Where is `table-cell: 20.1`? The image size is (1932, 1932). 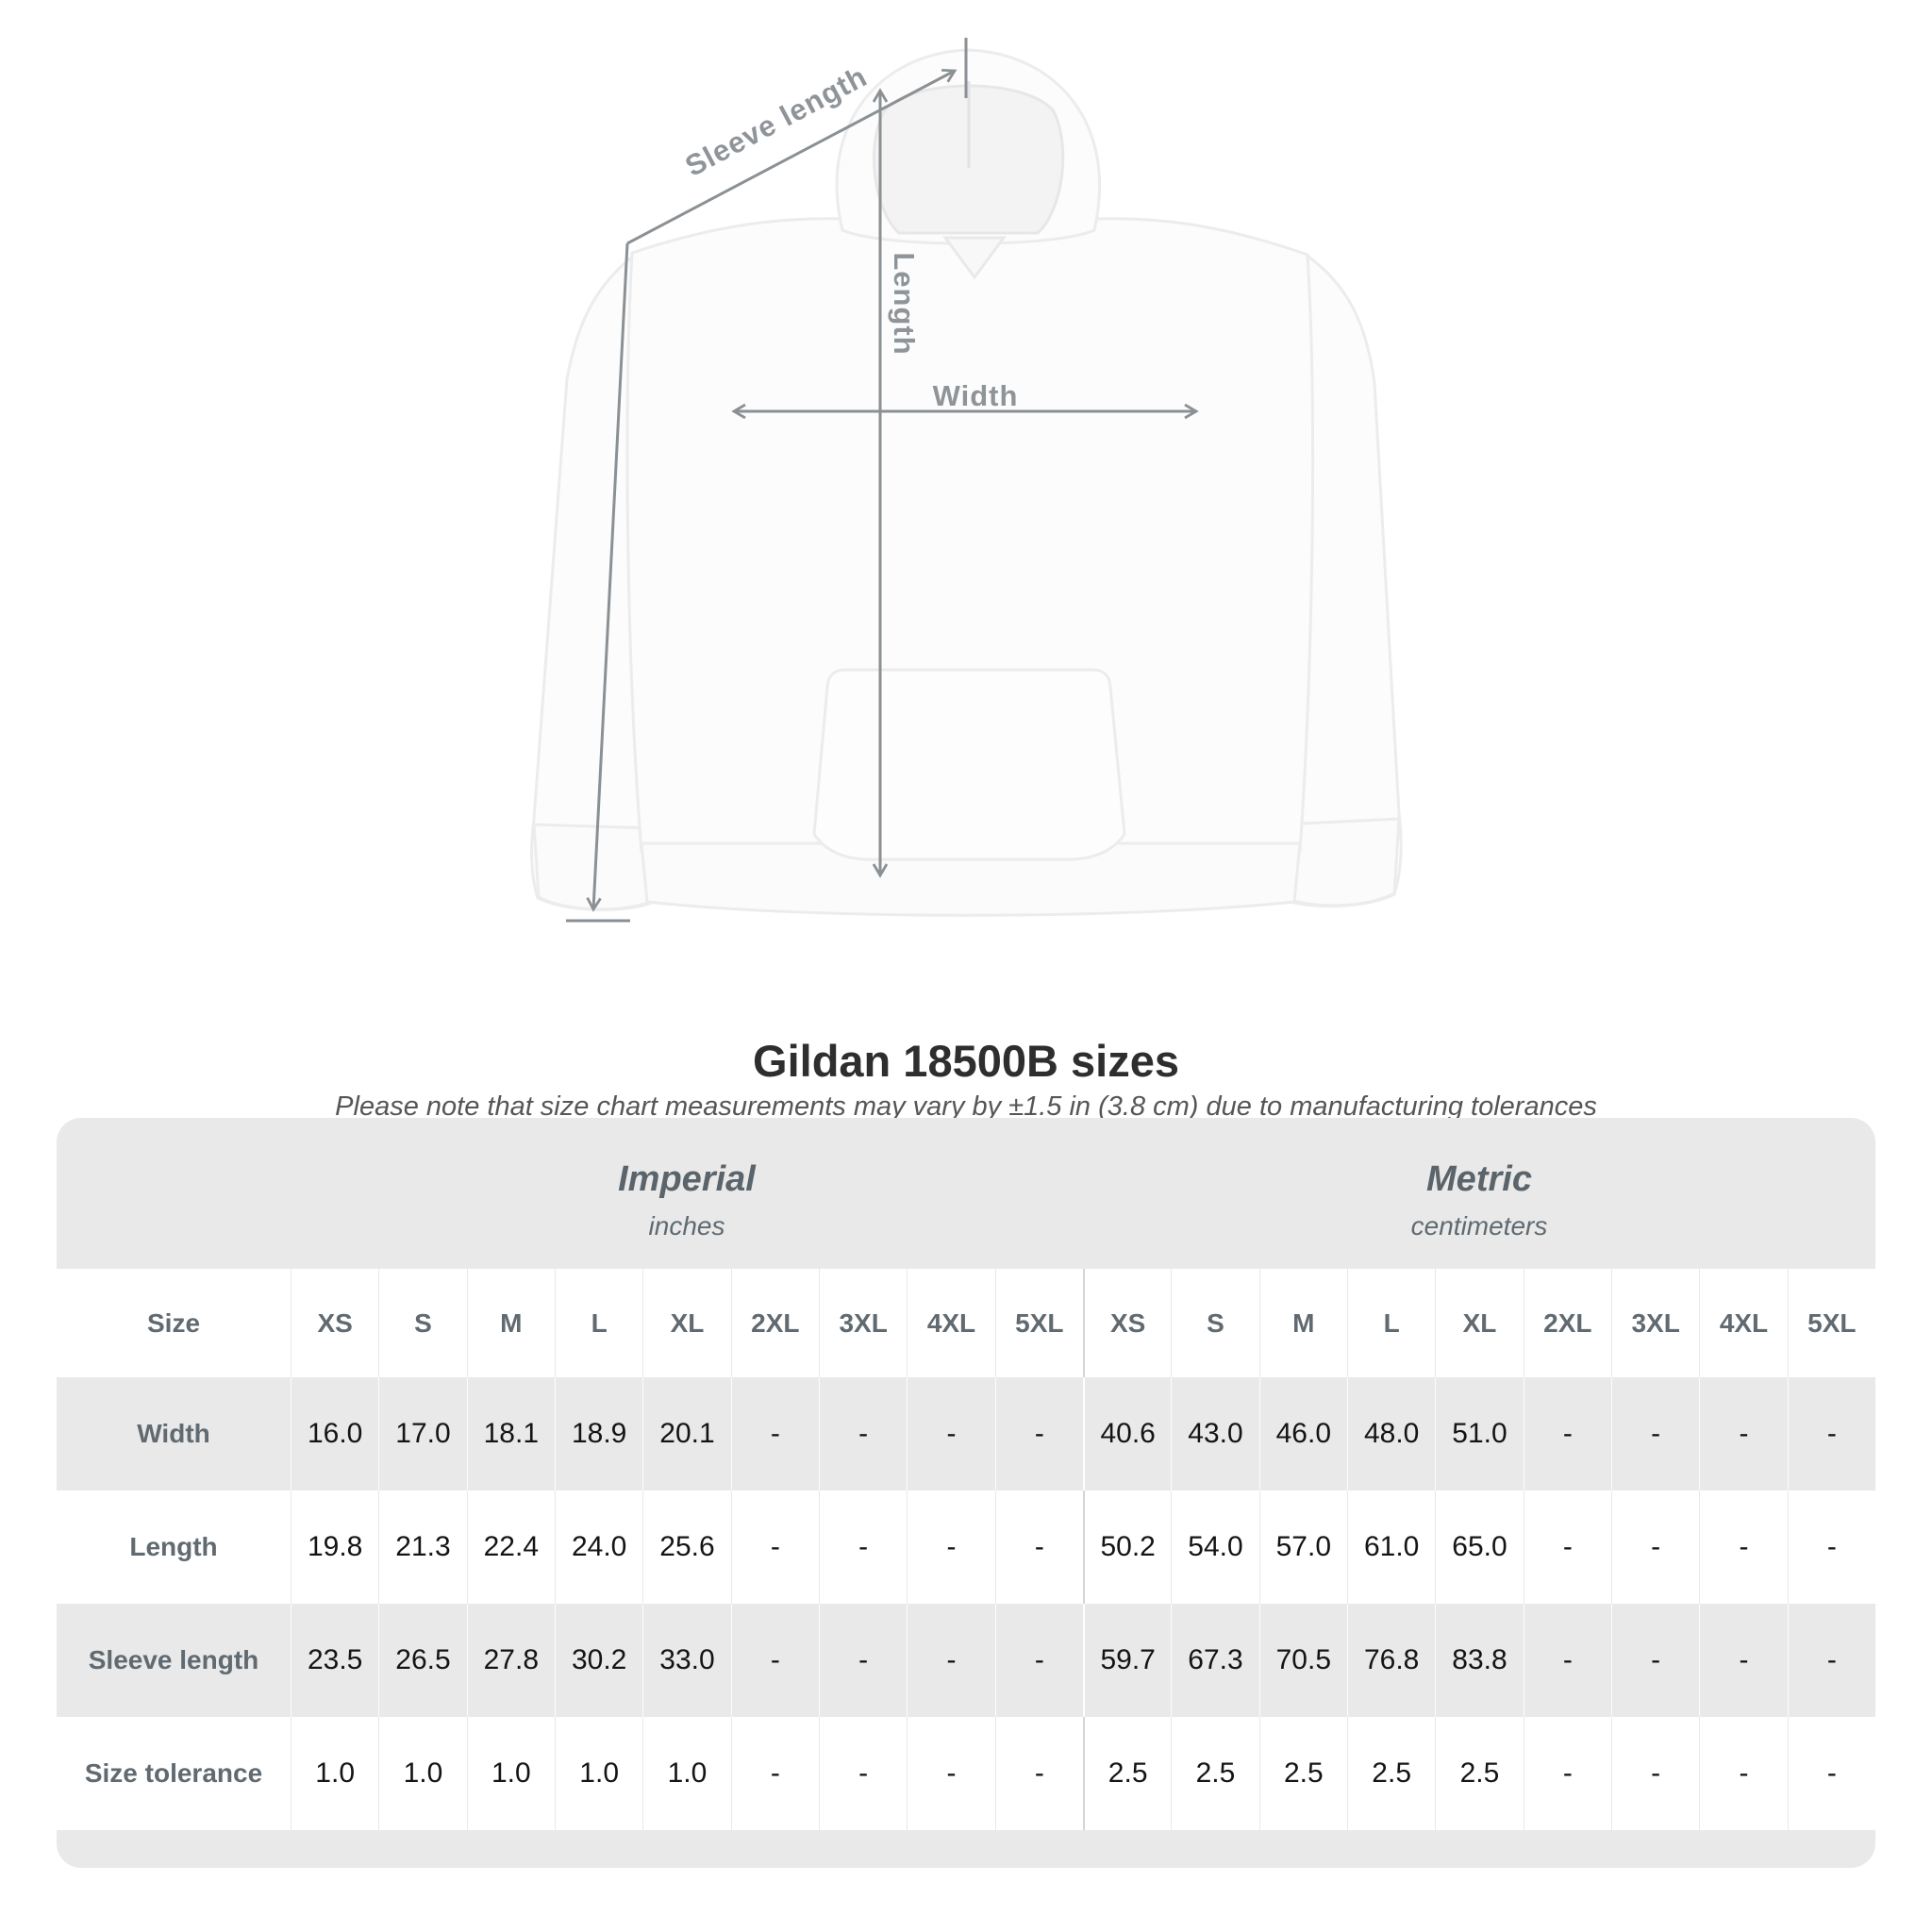
table-cell: 20.1 is located at coordinates (686, 1434).